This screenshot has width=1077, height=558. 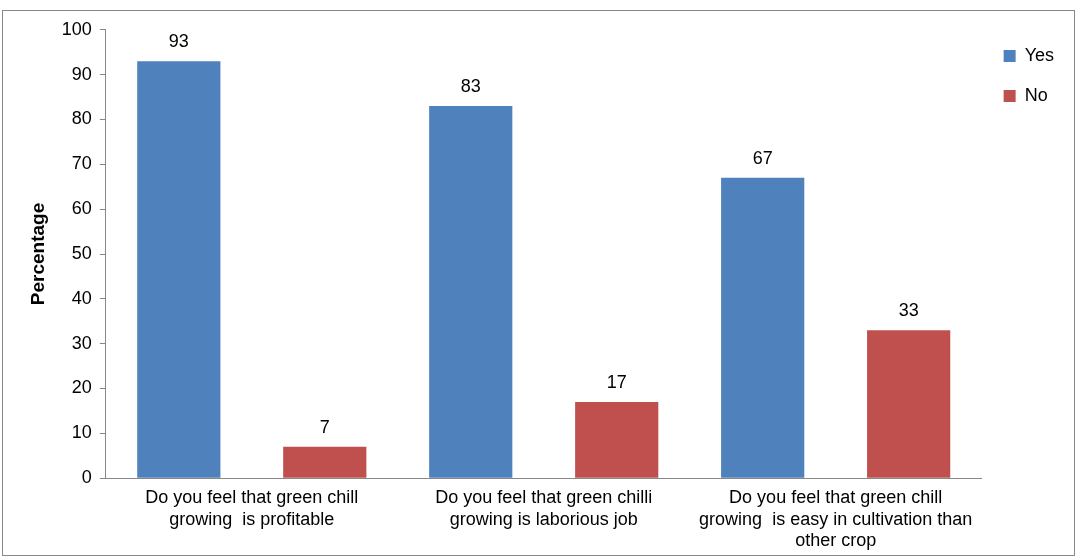 What do you see at coordinates (81, 118) in the screenshot?
I see `y-tick-label: 80` at bounding box center [81, 118].